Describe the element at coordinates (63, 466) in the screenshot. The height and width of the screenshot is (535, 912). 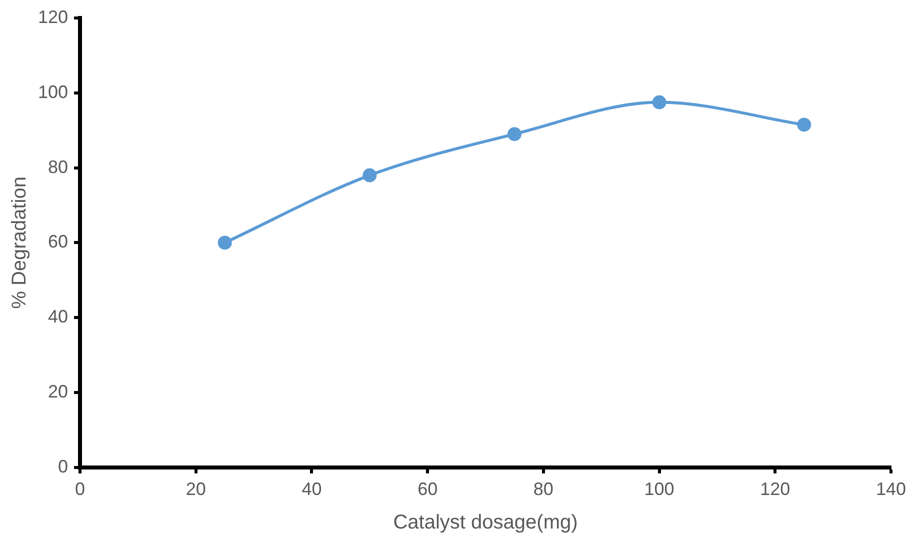
I see `y-tick-label: 0` at that location.